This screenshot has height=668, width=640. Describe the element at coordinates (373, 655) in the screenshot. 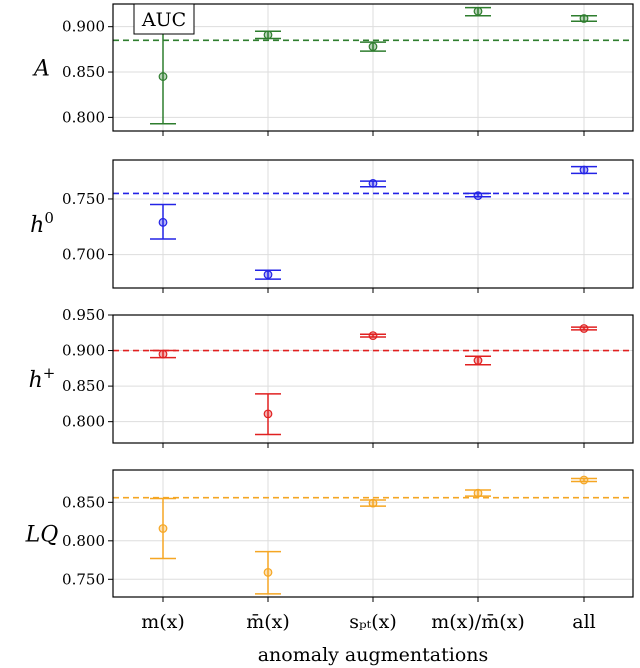

I see `x-axis-label: anomaly augmentations` at that location.